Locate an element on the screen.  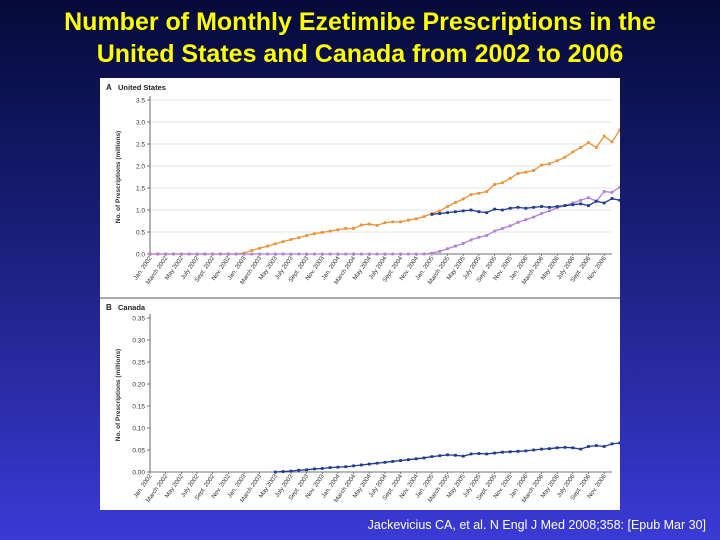
panel-letter: A is located at coordinates (109, 87).